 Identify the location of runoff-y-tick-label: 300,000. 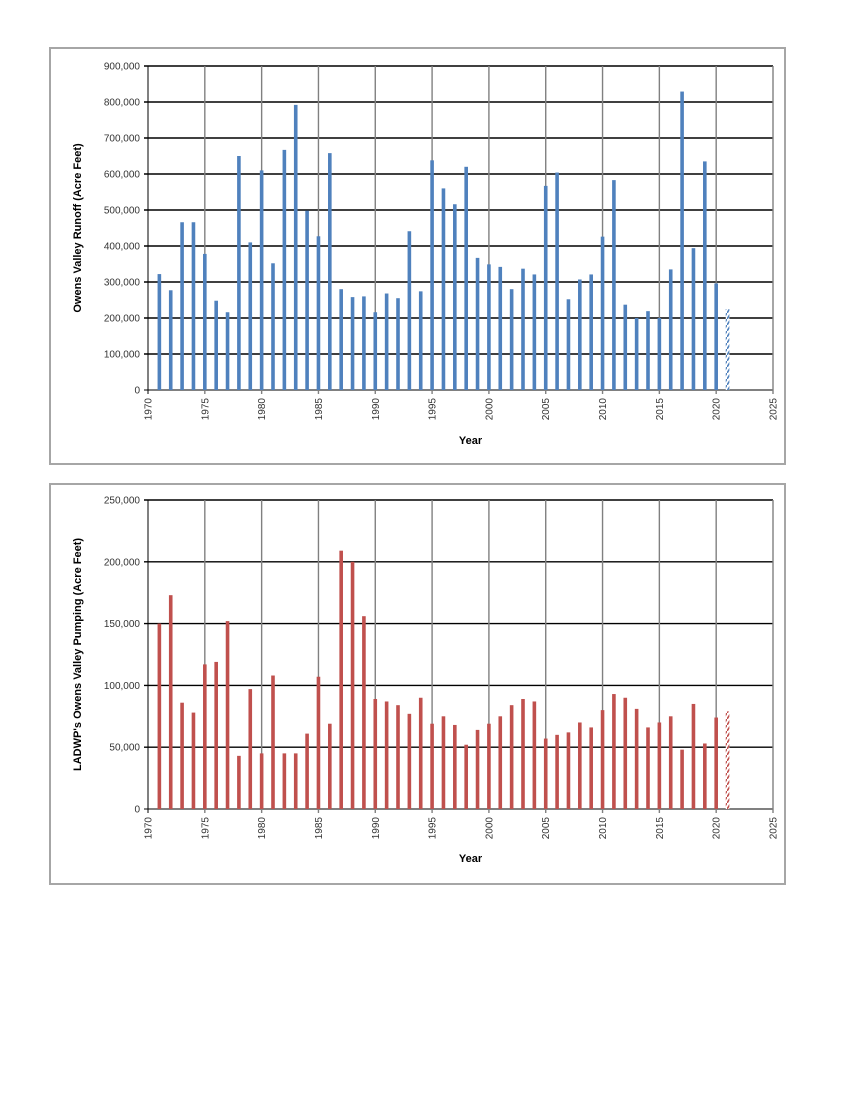
(122, 283).